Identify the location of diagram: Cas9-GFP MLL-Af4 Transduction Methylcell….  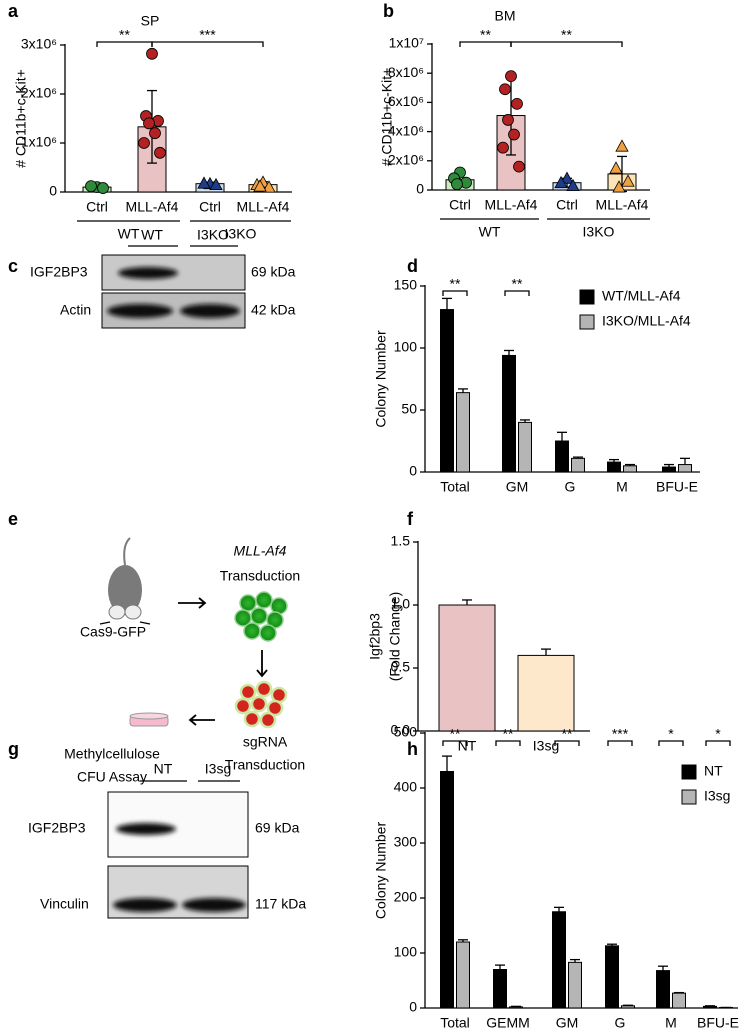
(184, 661).